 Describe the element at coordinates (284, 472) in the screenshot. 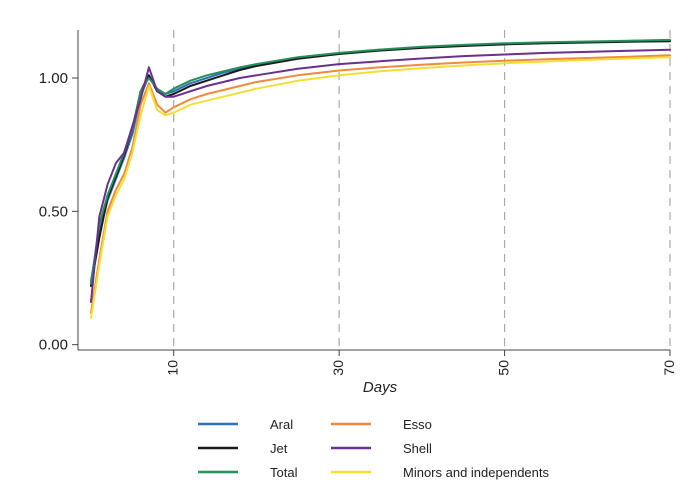

I see `legend-label: Total` at that location.